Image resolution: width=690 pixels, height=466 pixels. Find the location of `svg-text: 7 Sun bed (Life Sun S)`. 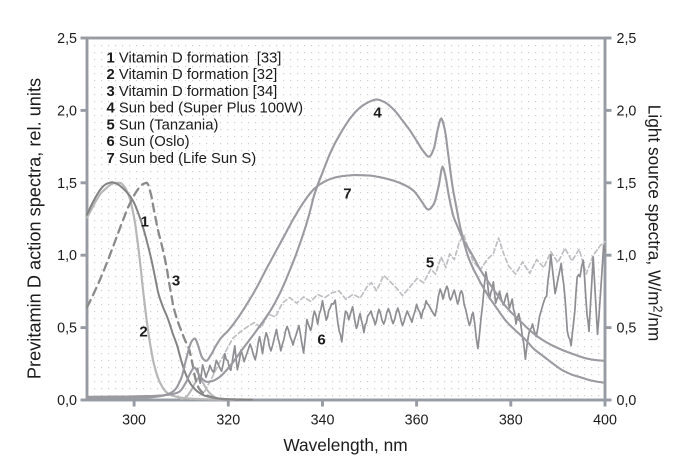

svg-text: 7 Sun bed (Life Sun S) is located at coordinates (182, 159).